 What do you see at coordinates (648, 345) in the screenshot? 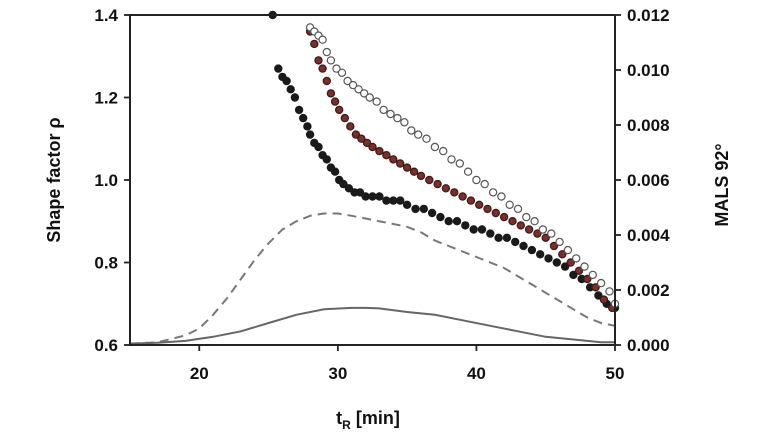
I see `y2-tick-label: 0.000` at bounding box center [648, 345].